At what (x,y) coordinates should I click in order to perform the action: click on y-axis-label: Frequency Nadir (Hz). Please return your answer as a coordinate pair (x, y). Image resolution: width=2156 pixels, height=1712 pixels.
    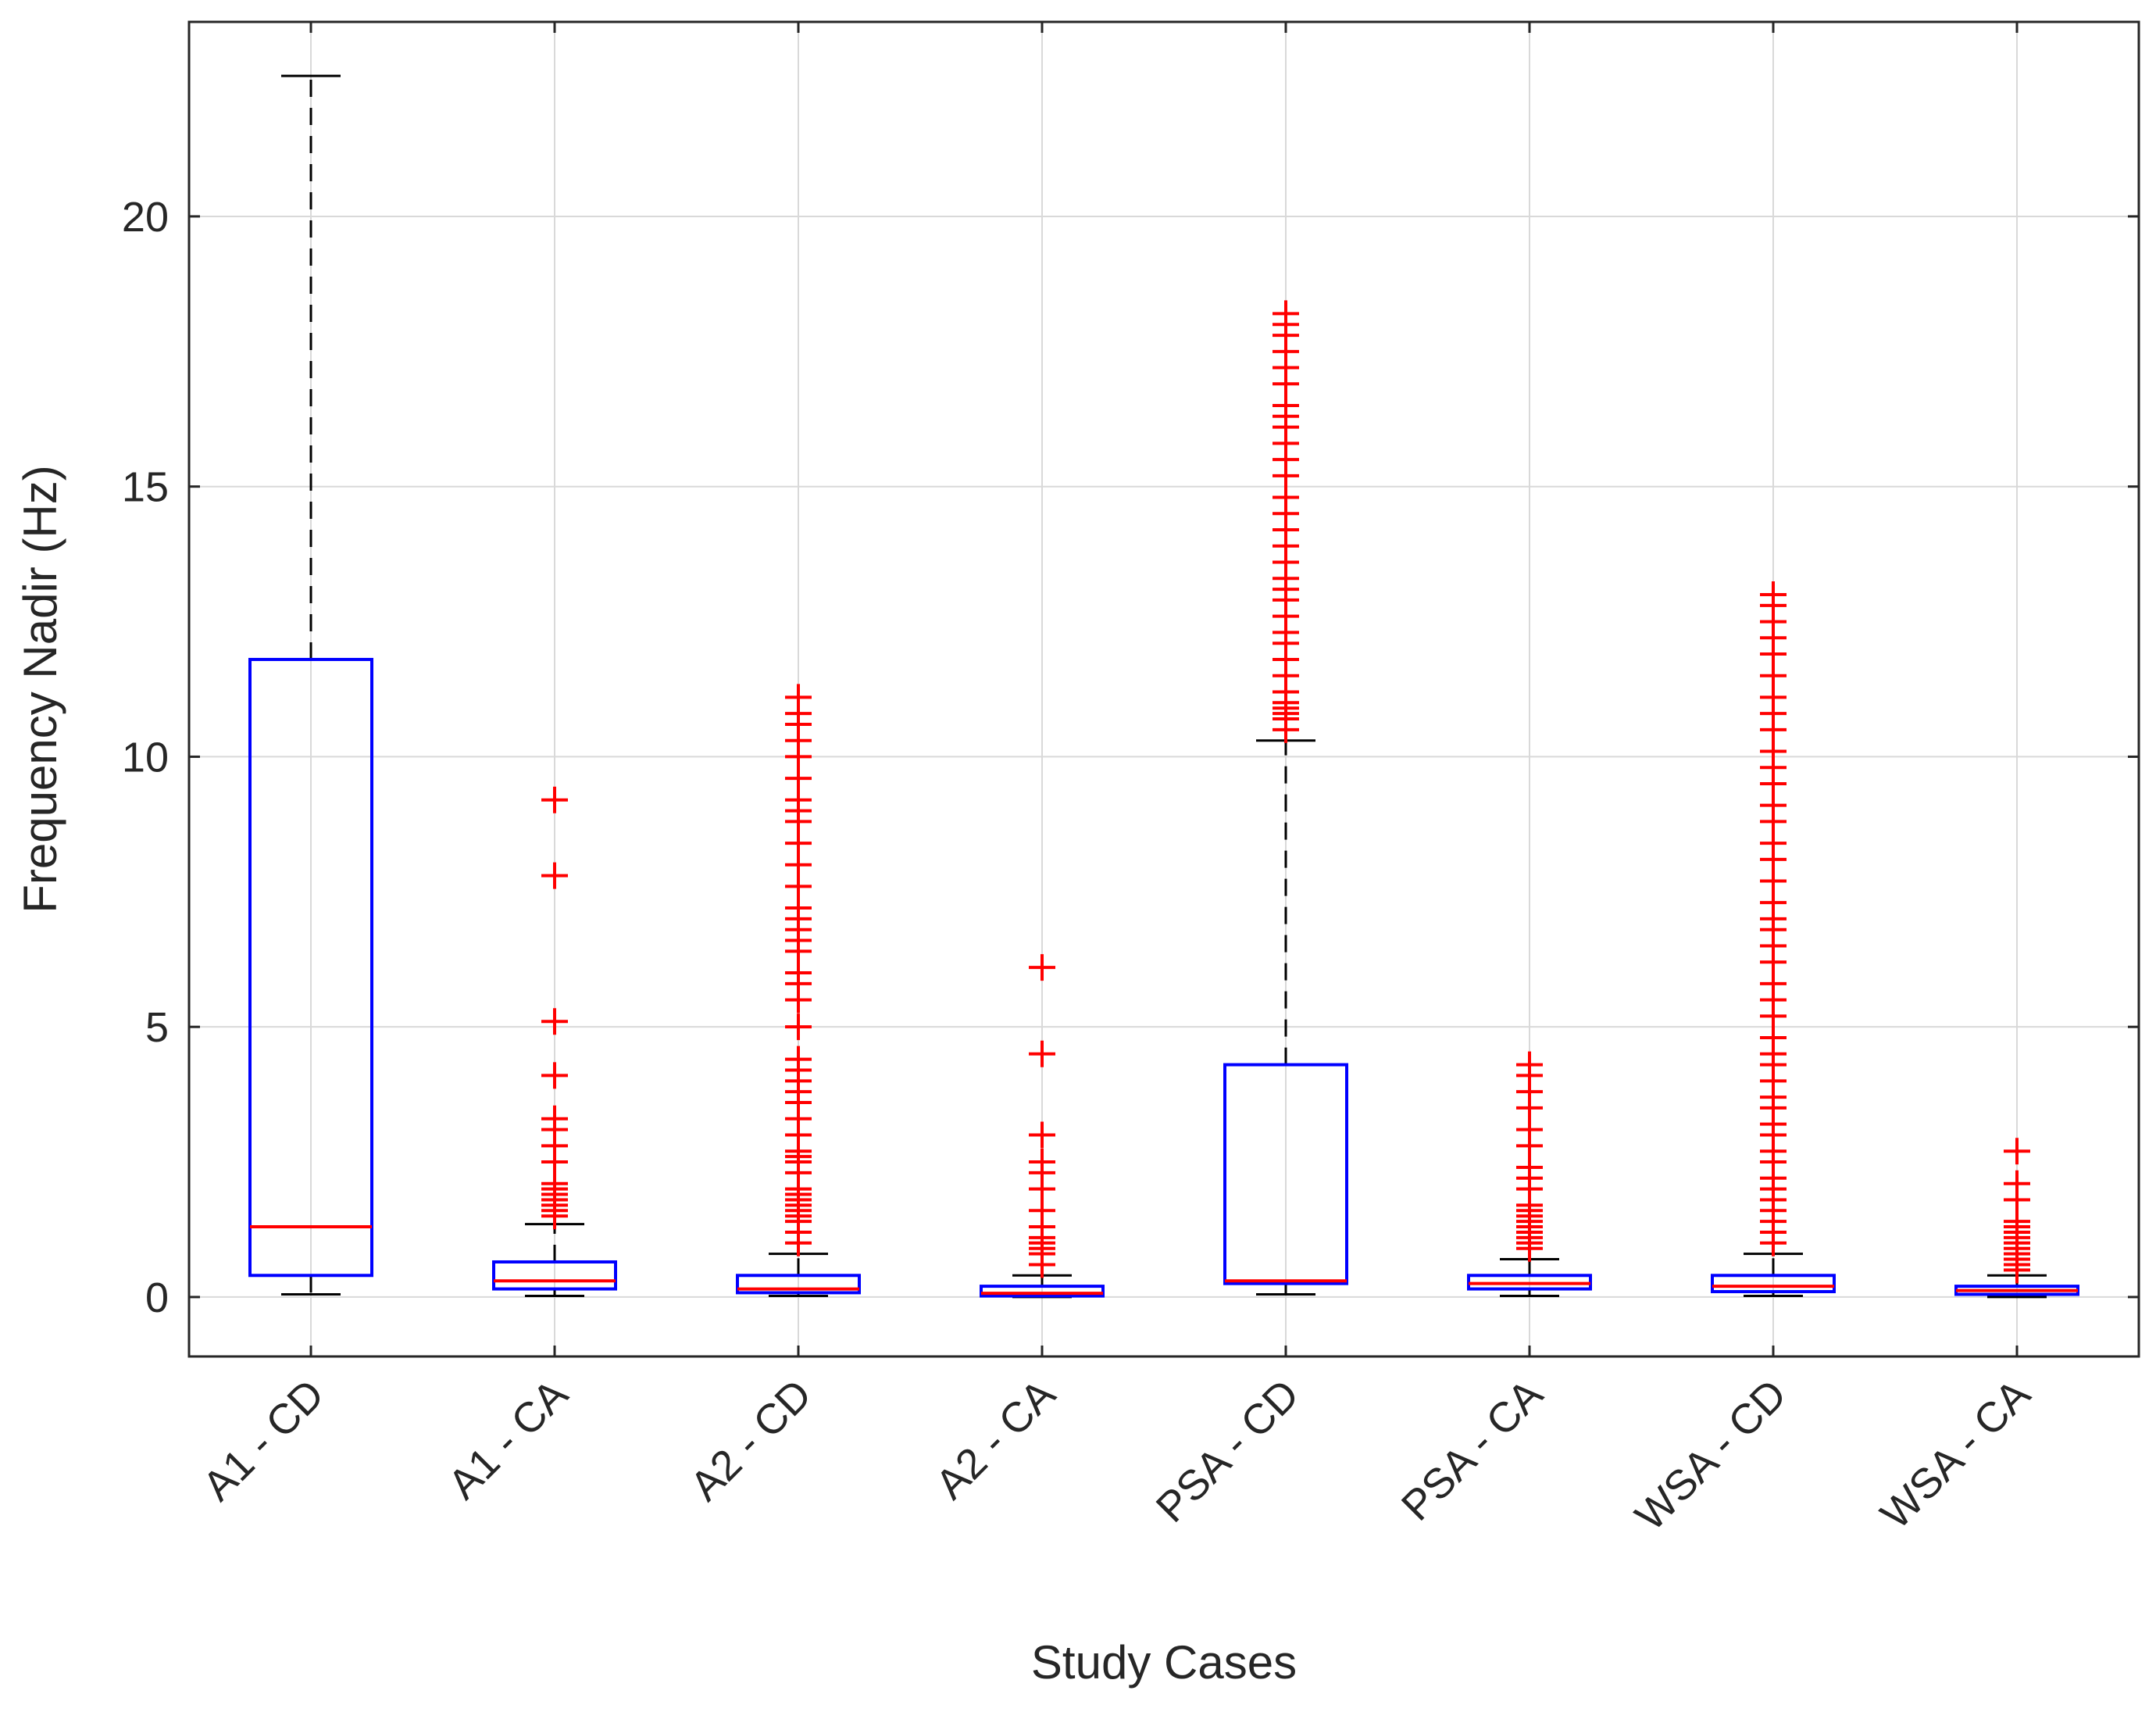
    Looking at the image, I should click on (40, 689).